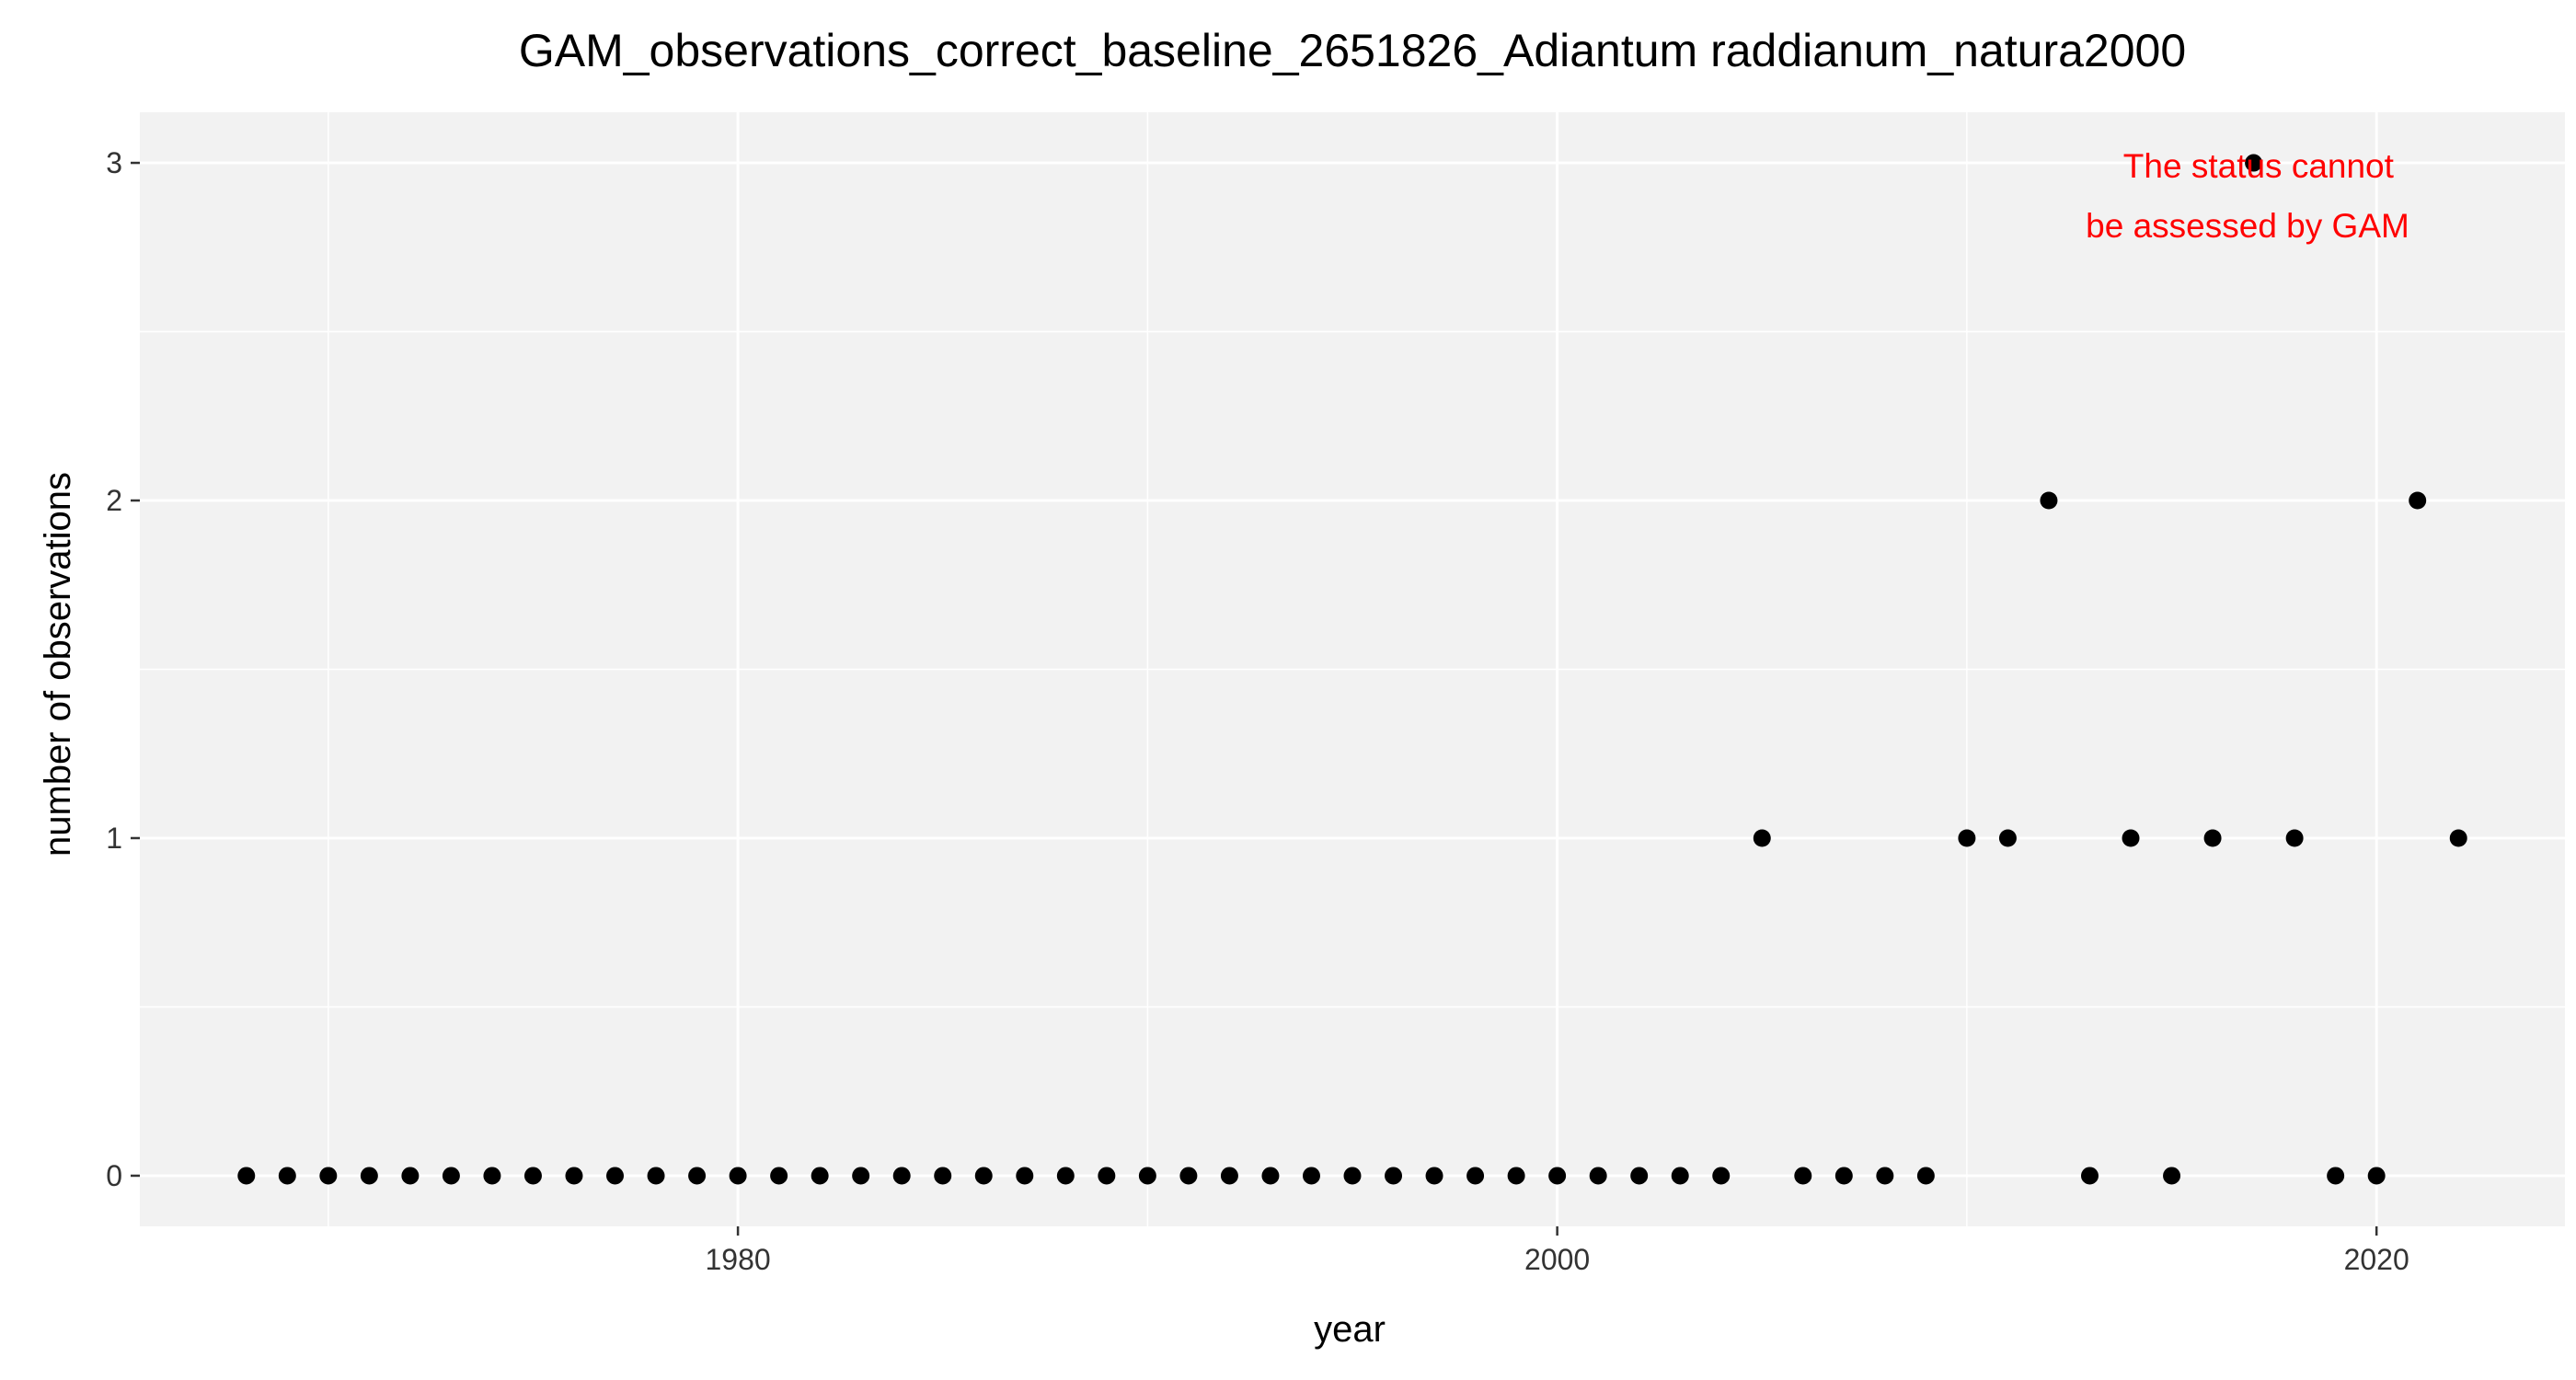 The height and width of the screenshot is (1380, 2576). Describe the element at coordinates (114, 1175) in the screenshot. I see `y-tick-label: 0` at that location.